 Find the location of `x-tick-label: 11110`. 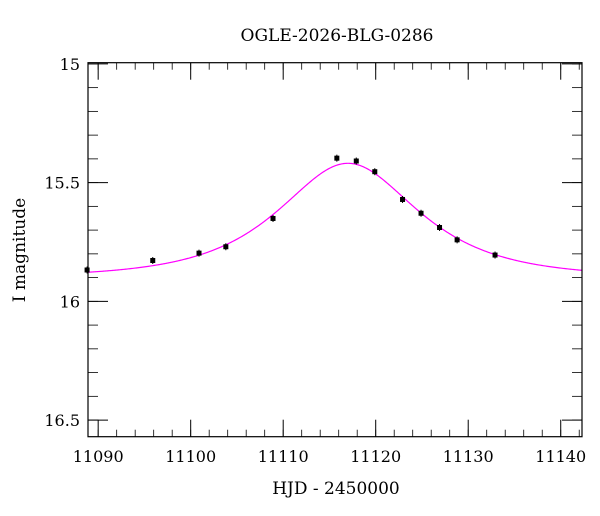

x-tick-label: 11110 is located at coordinates (283, 456).